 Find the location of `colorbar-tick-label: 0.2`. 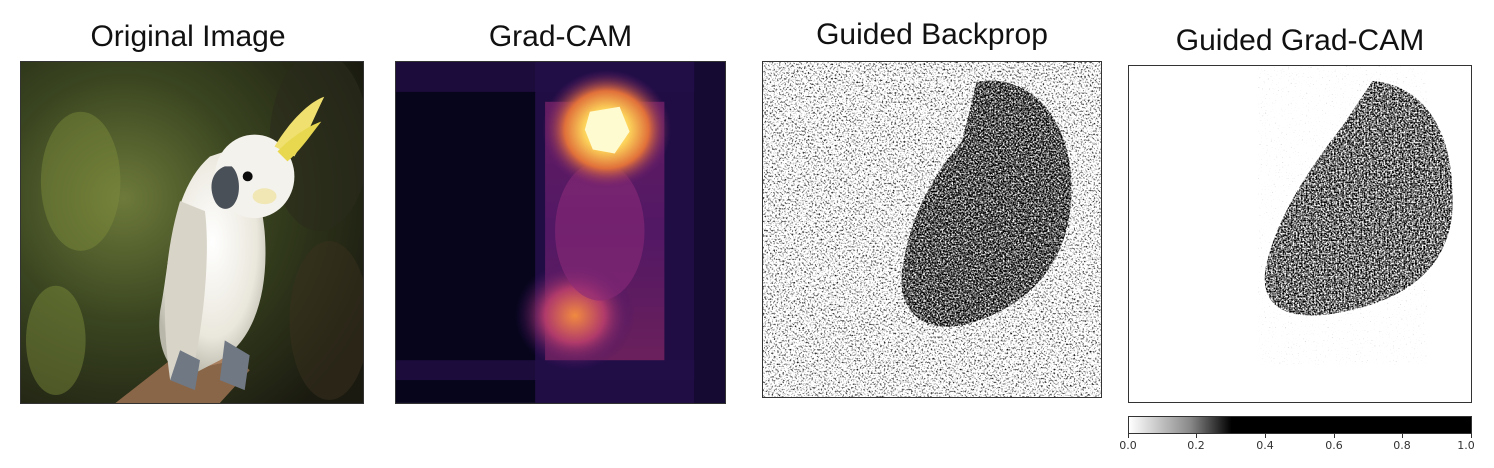

colorbar-tick-label: 0.2 is located at coordinates (1196, 445).